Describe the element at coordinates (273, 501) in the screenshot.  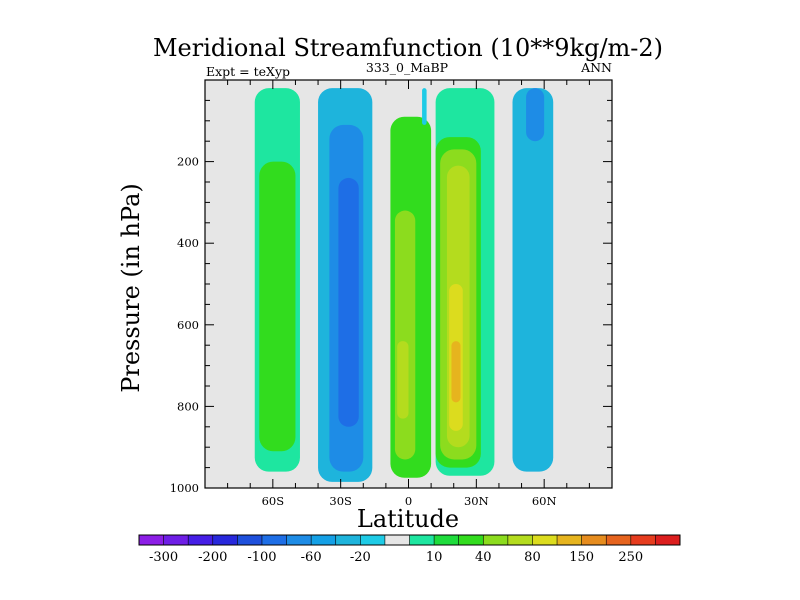
I see `x-tick-label: 60S` at that location.